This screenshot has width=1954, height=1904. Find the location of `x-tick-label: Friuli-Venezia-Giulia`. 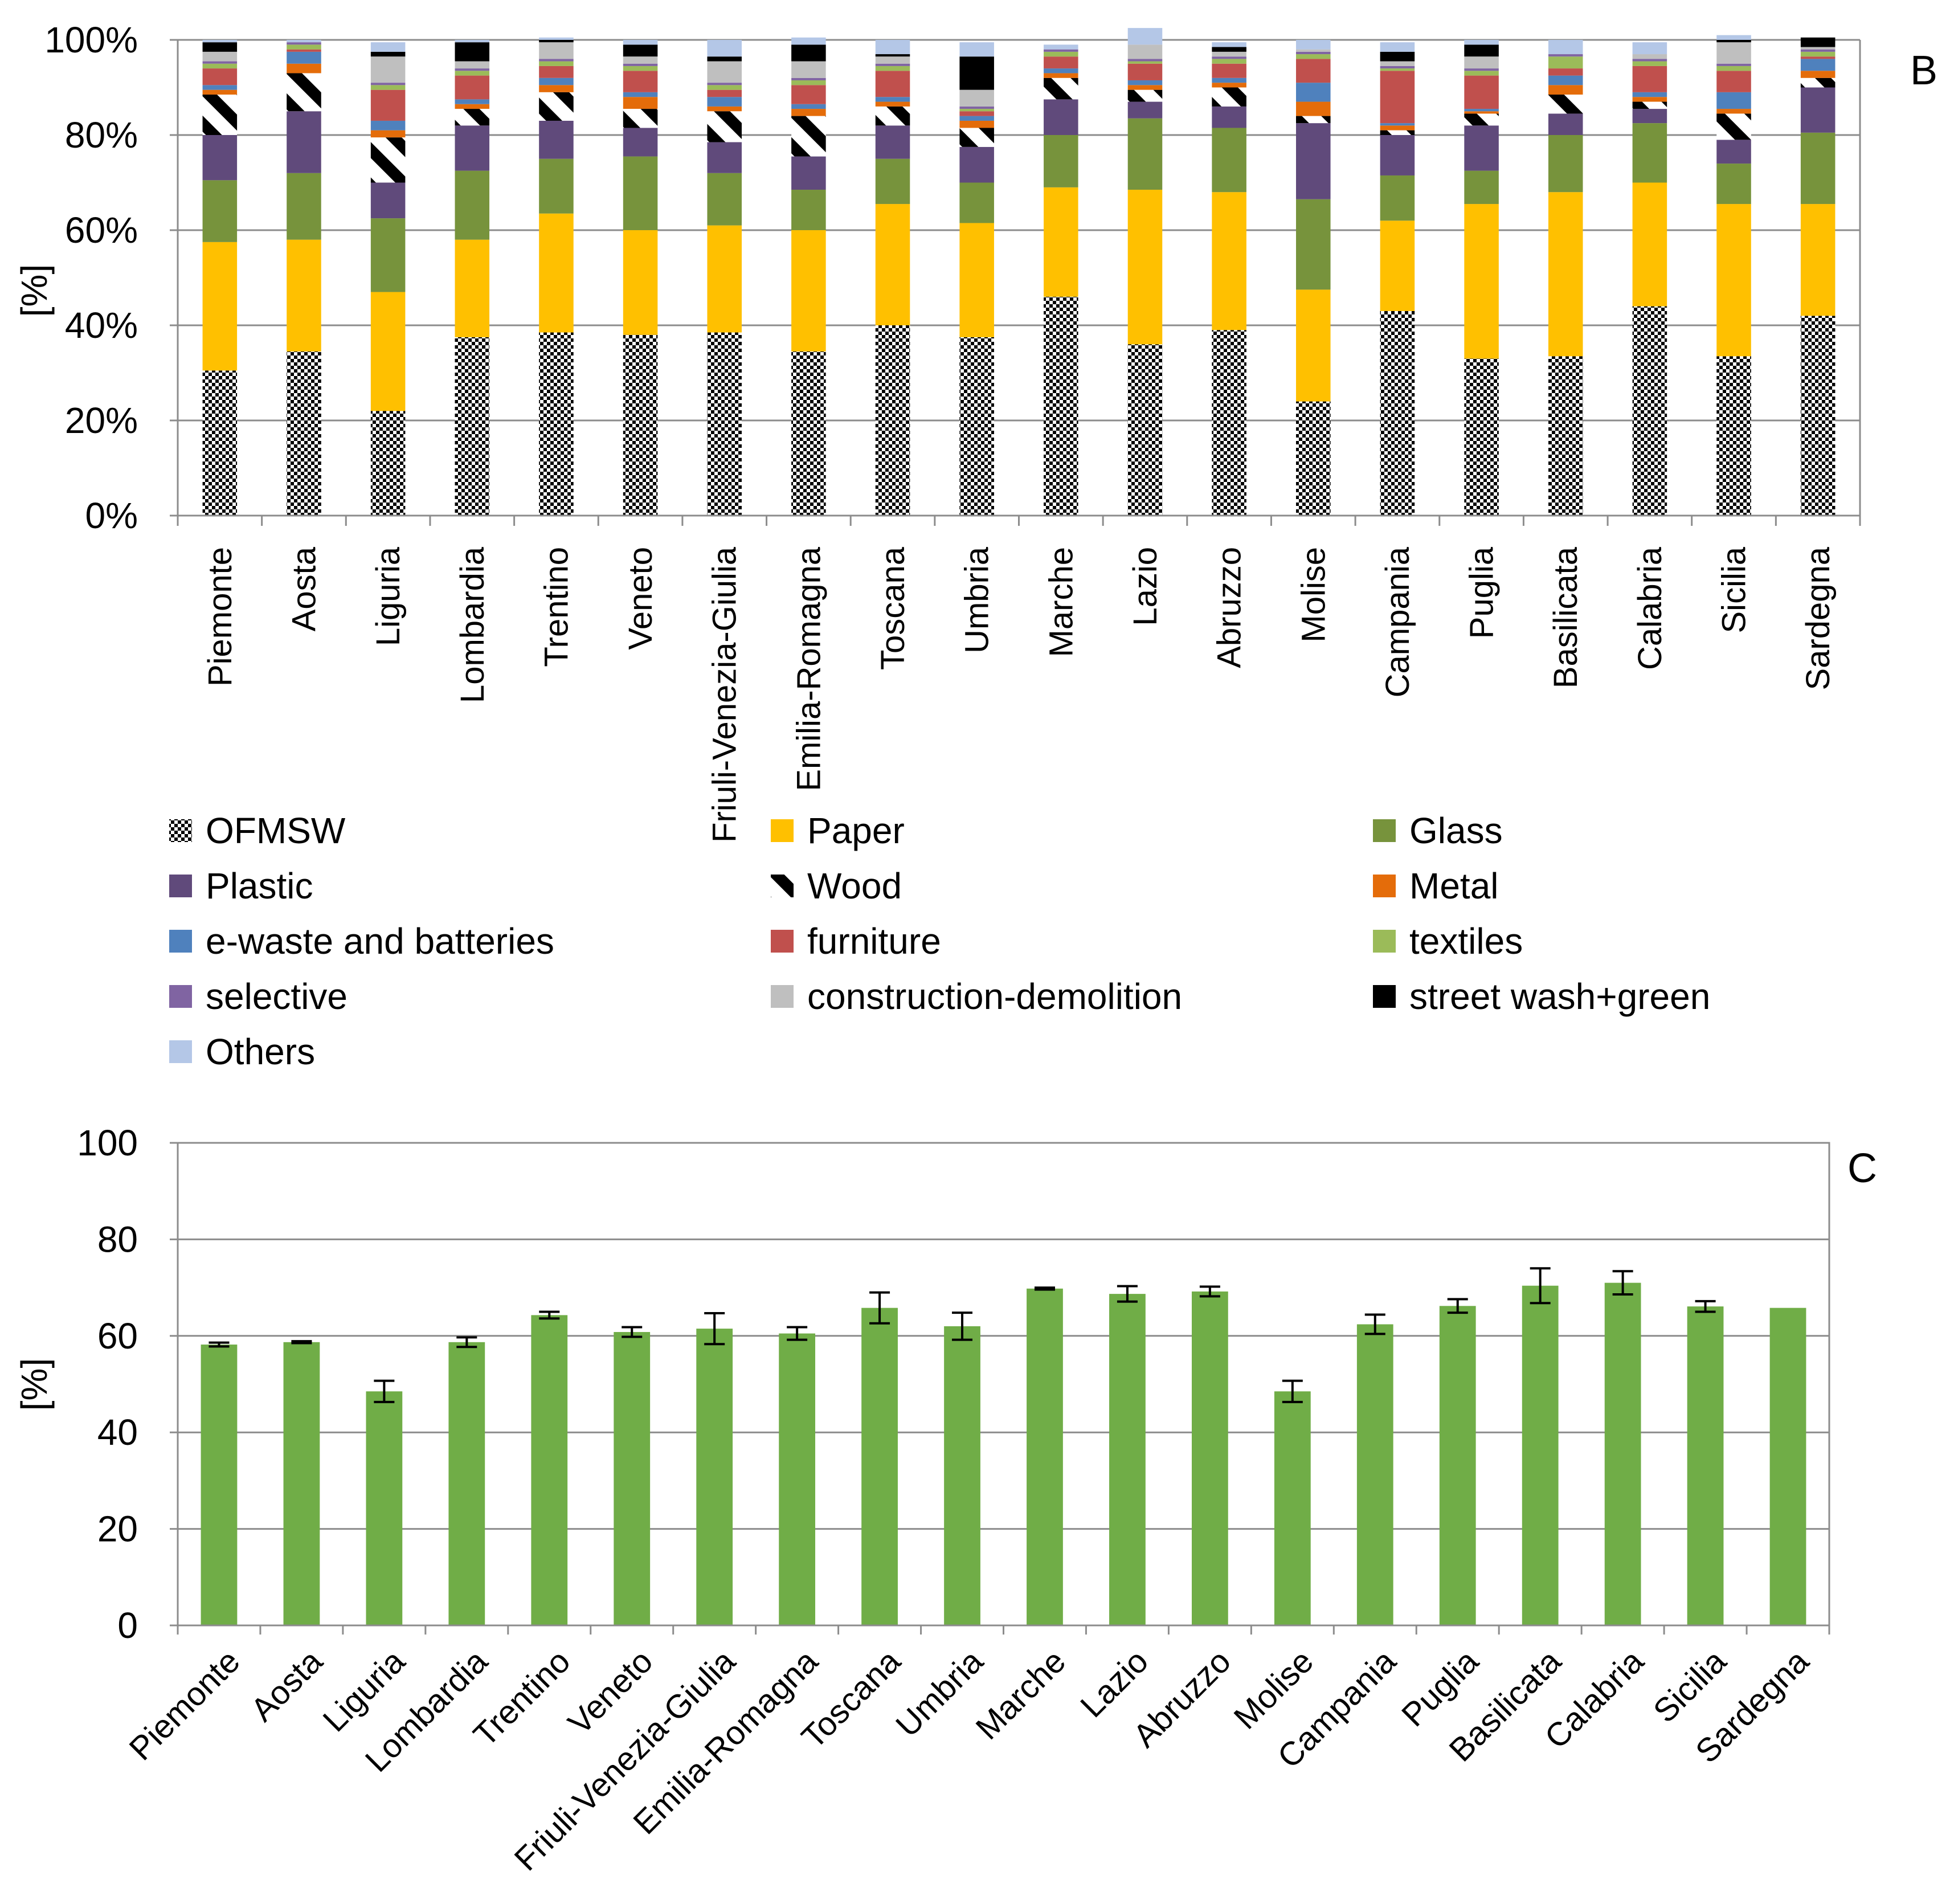

x-tick-label: Friuli-Venezia-Giulia is located at coordinates (725, 694).